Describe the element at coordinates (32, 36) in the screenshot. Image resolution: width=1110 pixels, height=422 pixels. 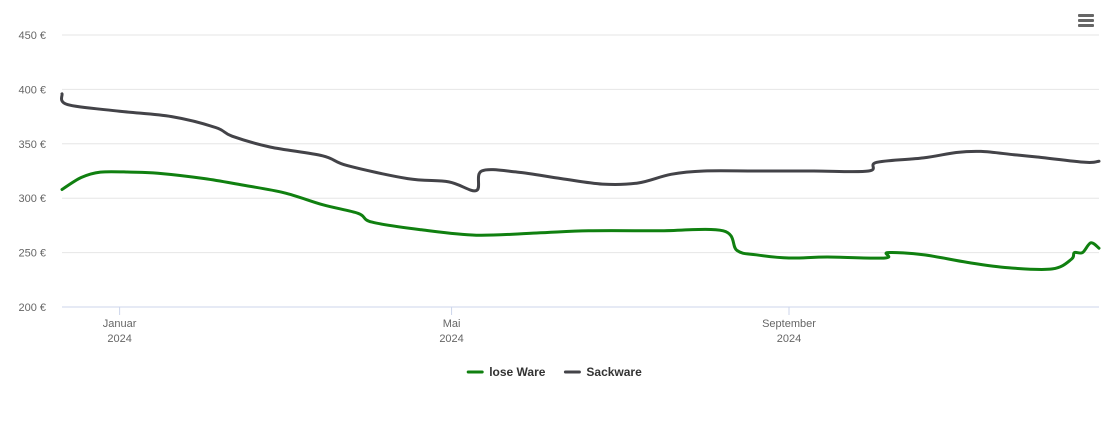
I see `y-tick-label: 450 €` at that location.